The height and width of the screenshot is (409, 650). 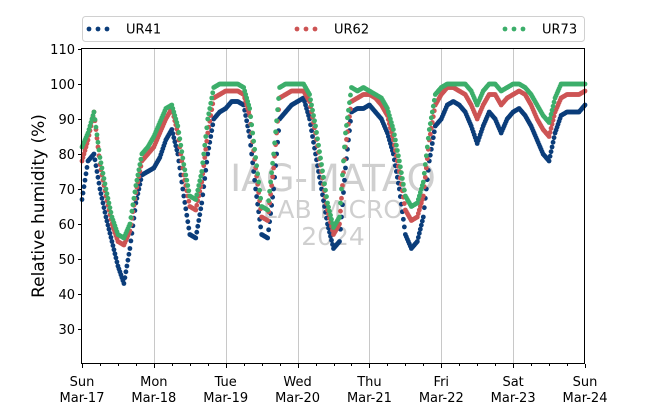 What do you see at coordinates (39, 206) in the screenshot?
I see `y-axis-label: Relative humidity (%)` at bounding box center [39, 206].